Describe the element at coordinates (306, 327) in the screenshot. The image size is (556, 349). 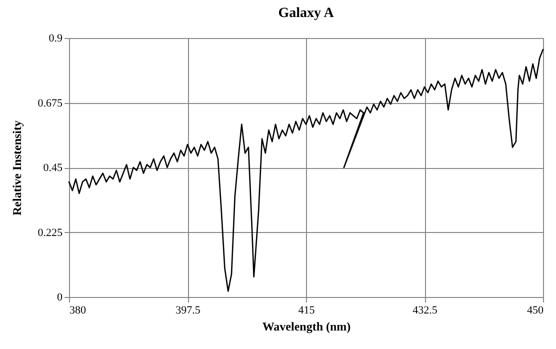
I see `x-axis-title: Wavelength (nm)` at that location.